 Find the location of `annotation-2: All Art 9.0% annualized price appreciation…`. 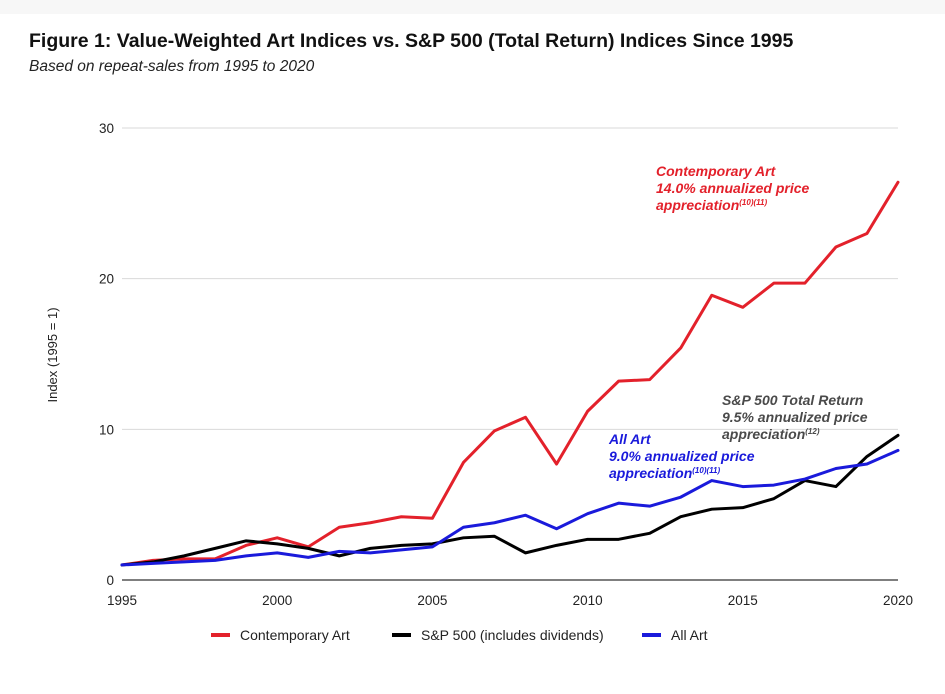

annotation-2: All Art 9.0% annualized price appreciation… is located at coordinates (681, 456).